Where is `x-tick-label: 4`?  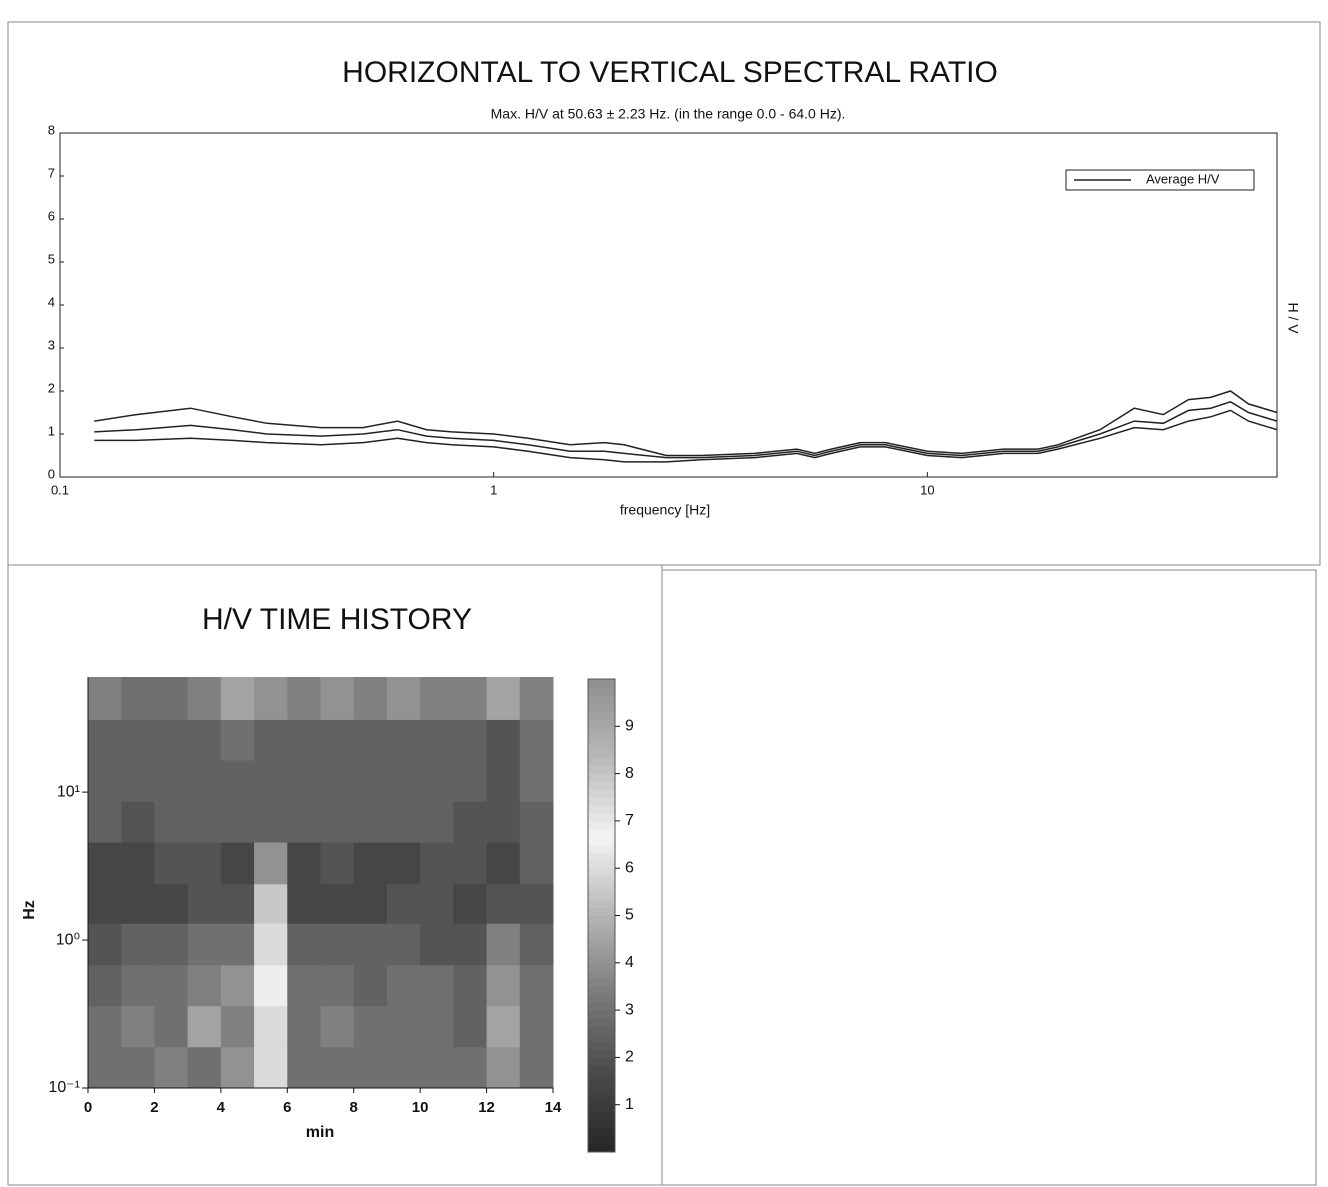
x-tick-label: 4 is located at coordinates (221, 1107).